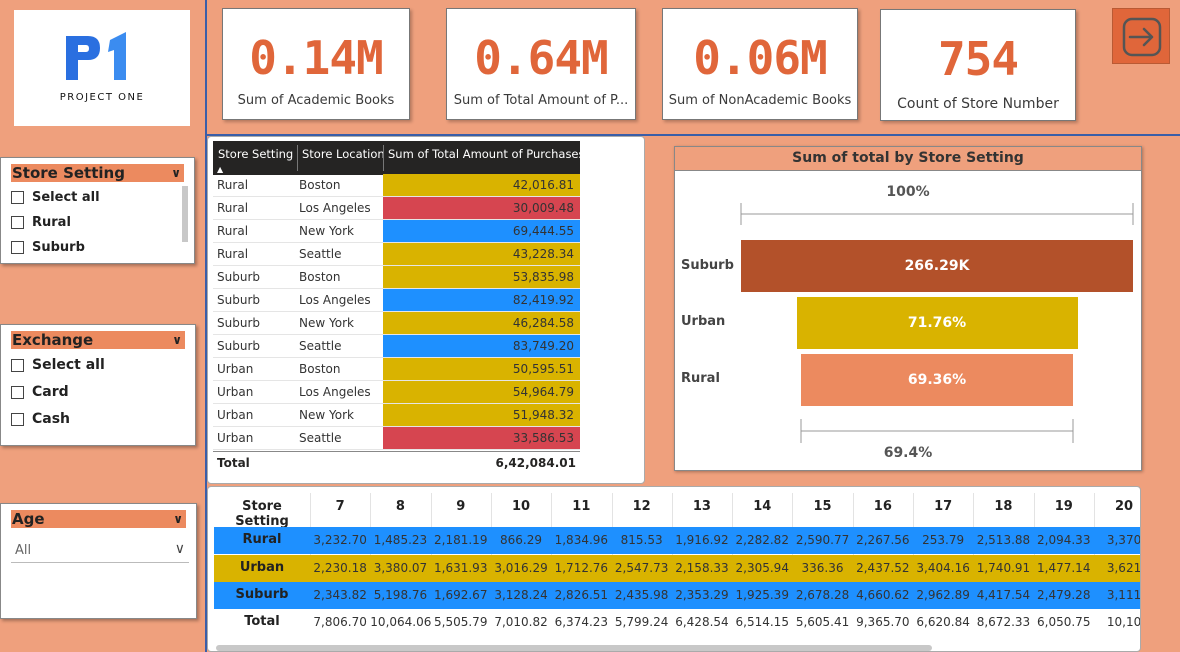  Describe the element at coordinates (98, 340) in the screenshot. I see `slicer-header: Exchange ∨` at that location.